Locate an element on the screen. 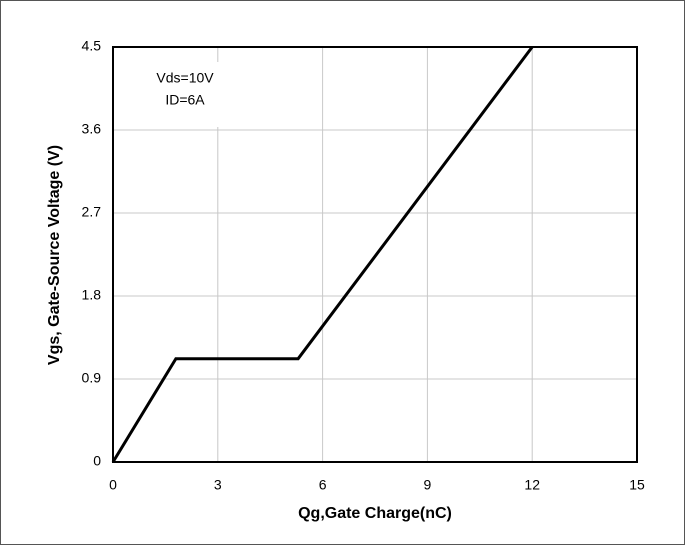 This screenshot has height=545, width=685. x-tick-label: 9 is located at coordinates (428, 485).